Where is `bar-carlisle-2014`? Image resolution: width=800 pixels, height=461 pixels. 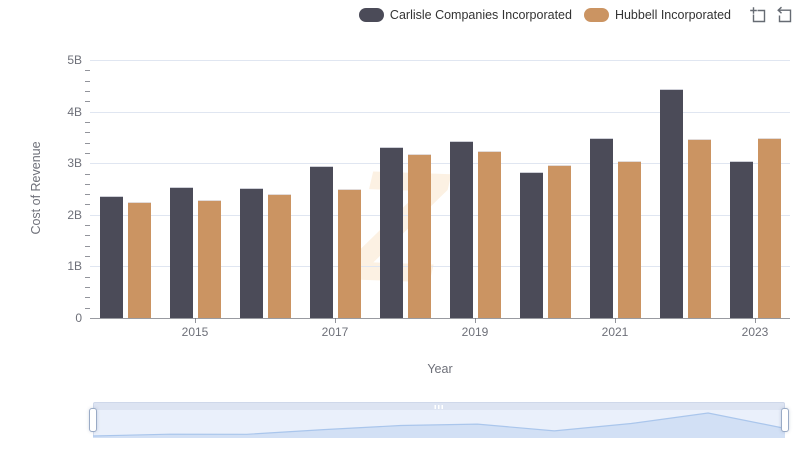
bar-carlisle-2014 is located at coordinates (111, 256).